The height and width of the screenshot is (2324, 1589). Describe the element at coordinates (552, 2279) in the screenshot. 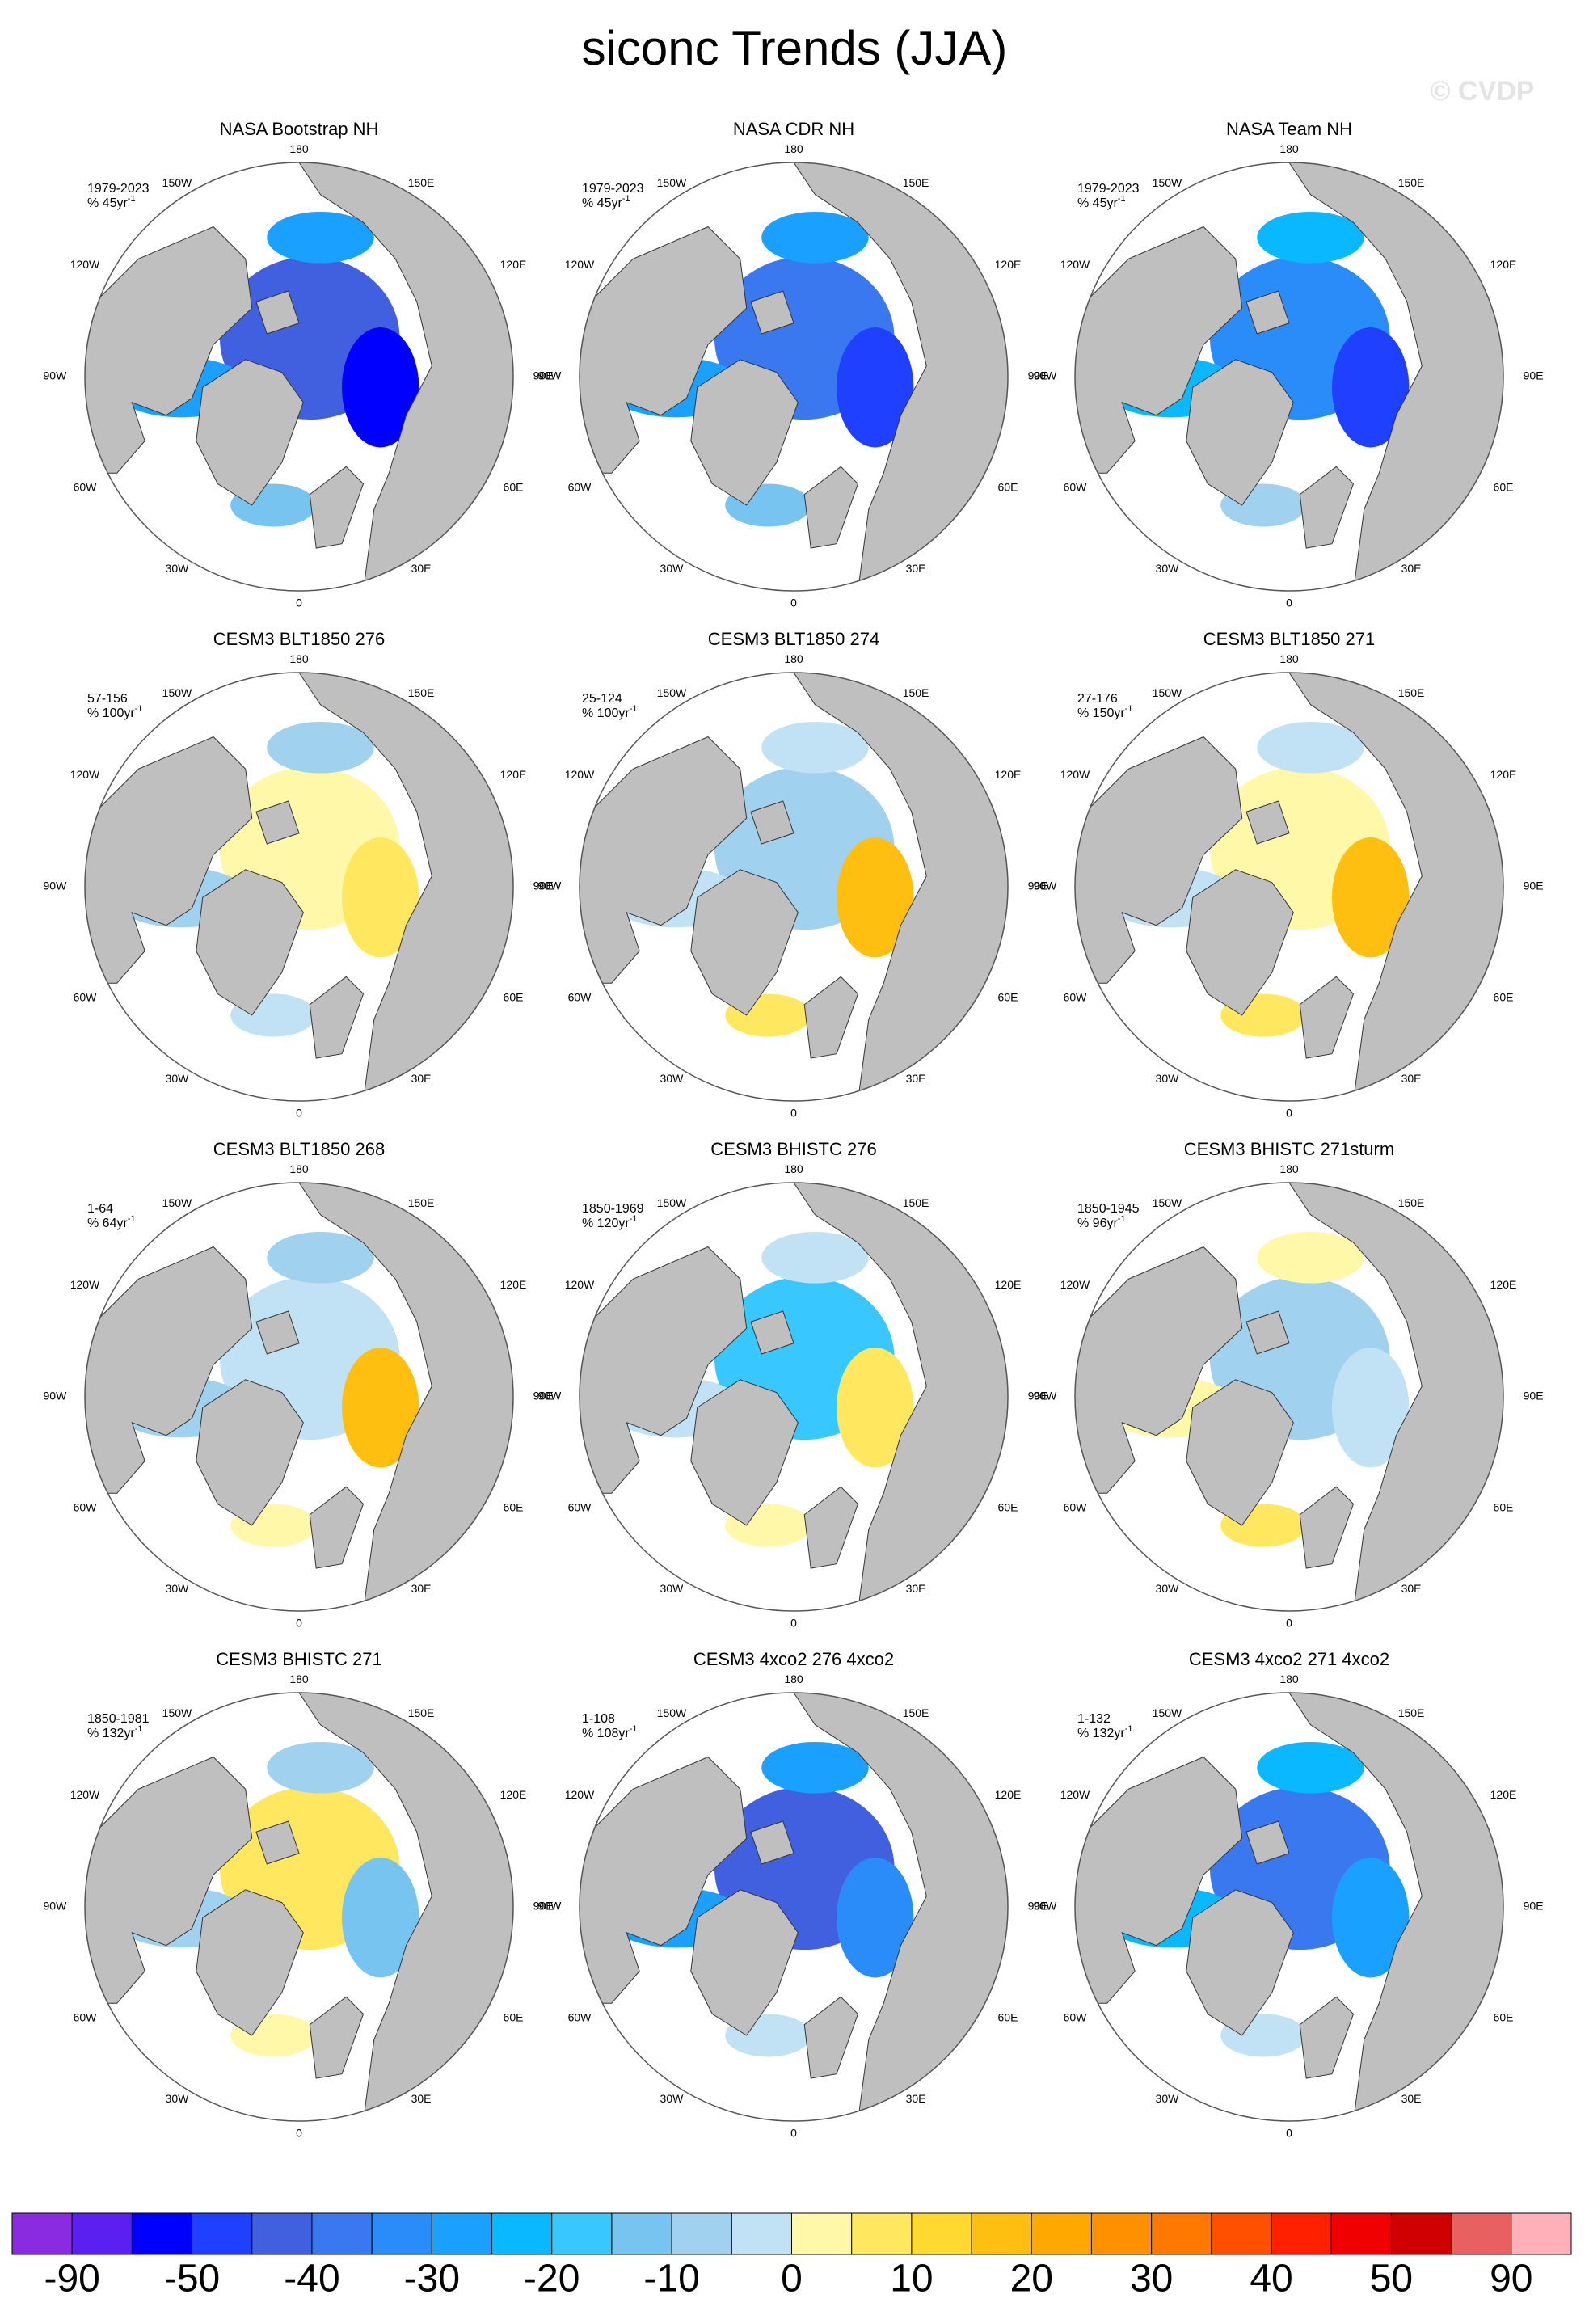

I see `colorbar-label: -20` at that location.